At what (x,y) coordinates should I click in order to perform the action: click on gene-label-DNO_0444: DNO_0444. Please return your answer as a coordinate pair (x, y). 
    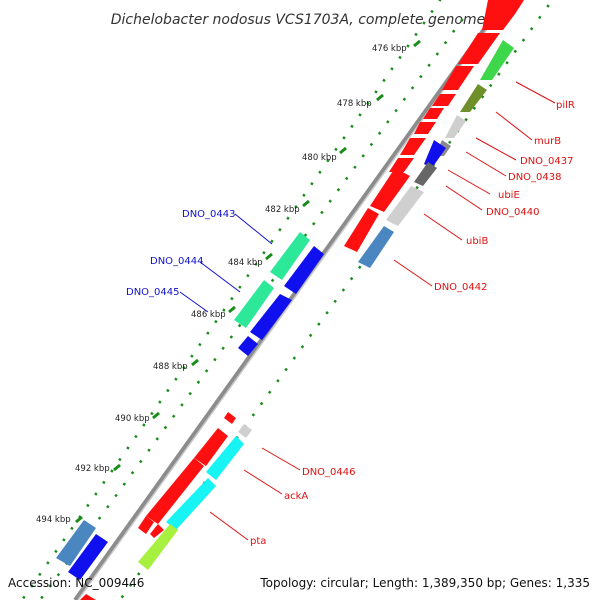
    Looking at the image, I should click on (177, 261).